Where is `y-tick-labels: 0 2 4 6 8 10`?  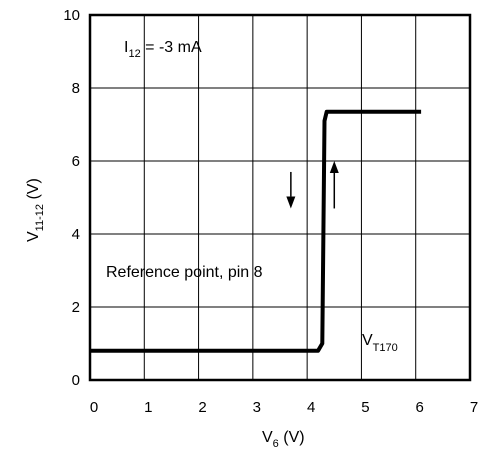 y-tick-labels: 0 2 4 6 8 10 is located at coordinates (71, 198).